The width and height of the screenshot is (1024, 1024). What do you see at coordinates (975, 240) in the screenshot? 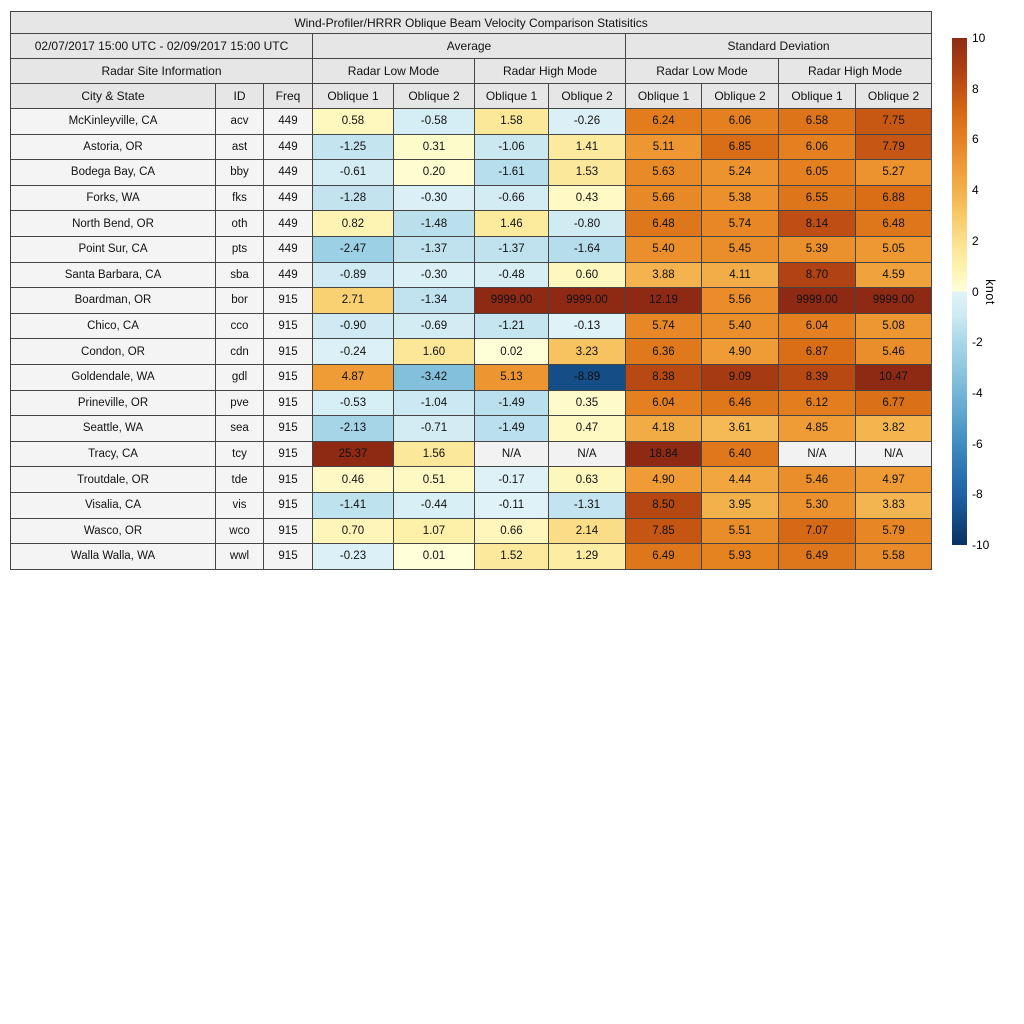
I see `colorbar-tick-label: 2` at bounding box center [975, 240].